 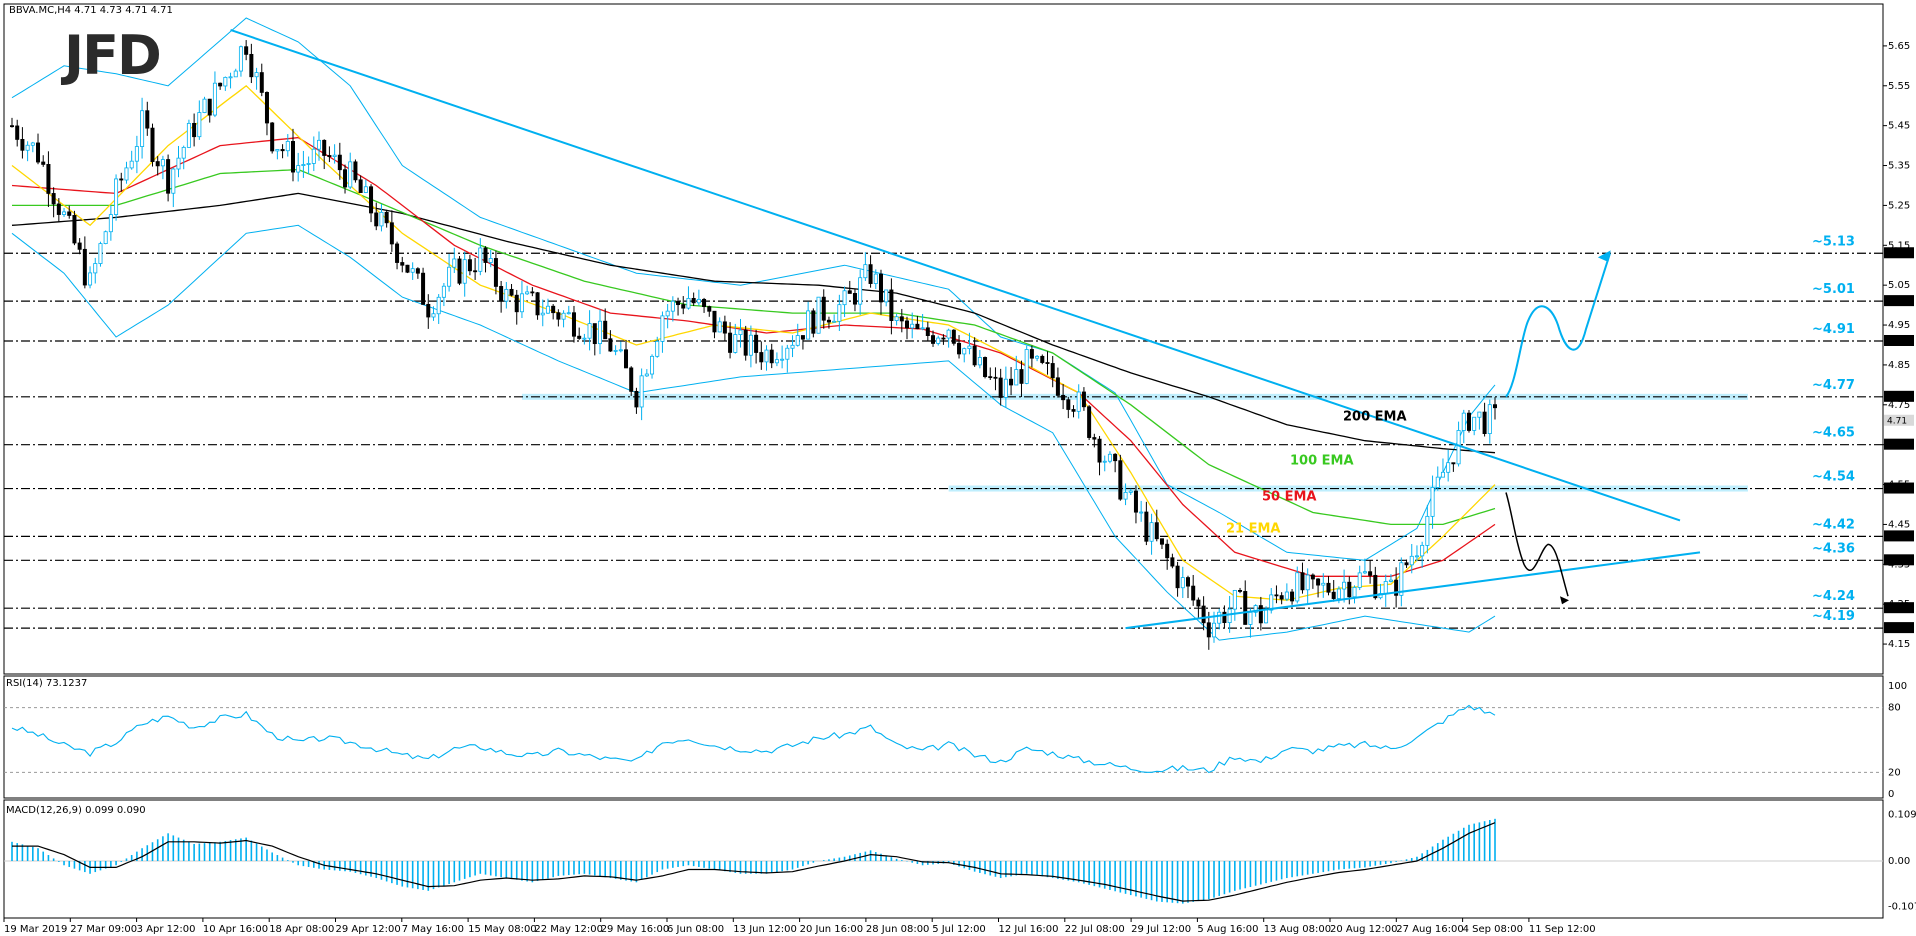 I want to click on bearish-arrow-head, so click(x=1564, y=600).